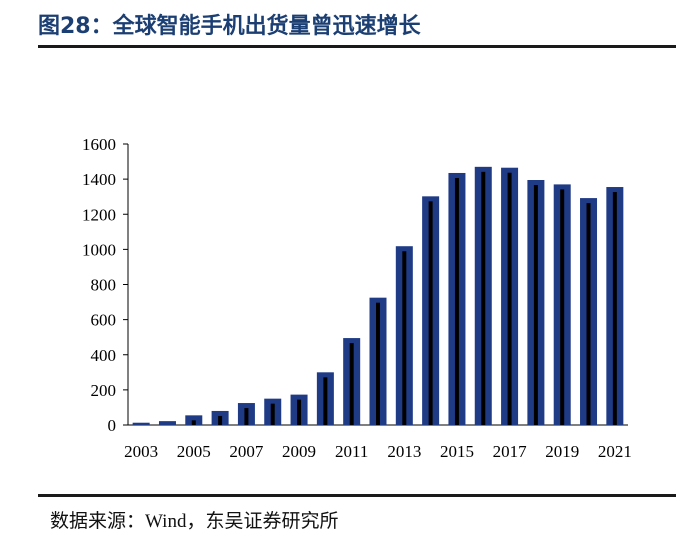  I want to click on bottom-rule, so click(357, 495).